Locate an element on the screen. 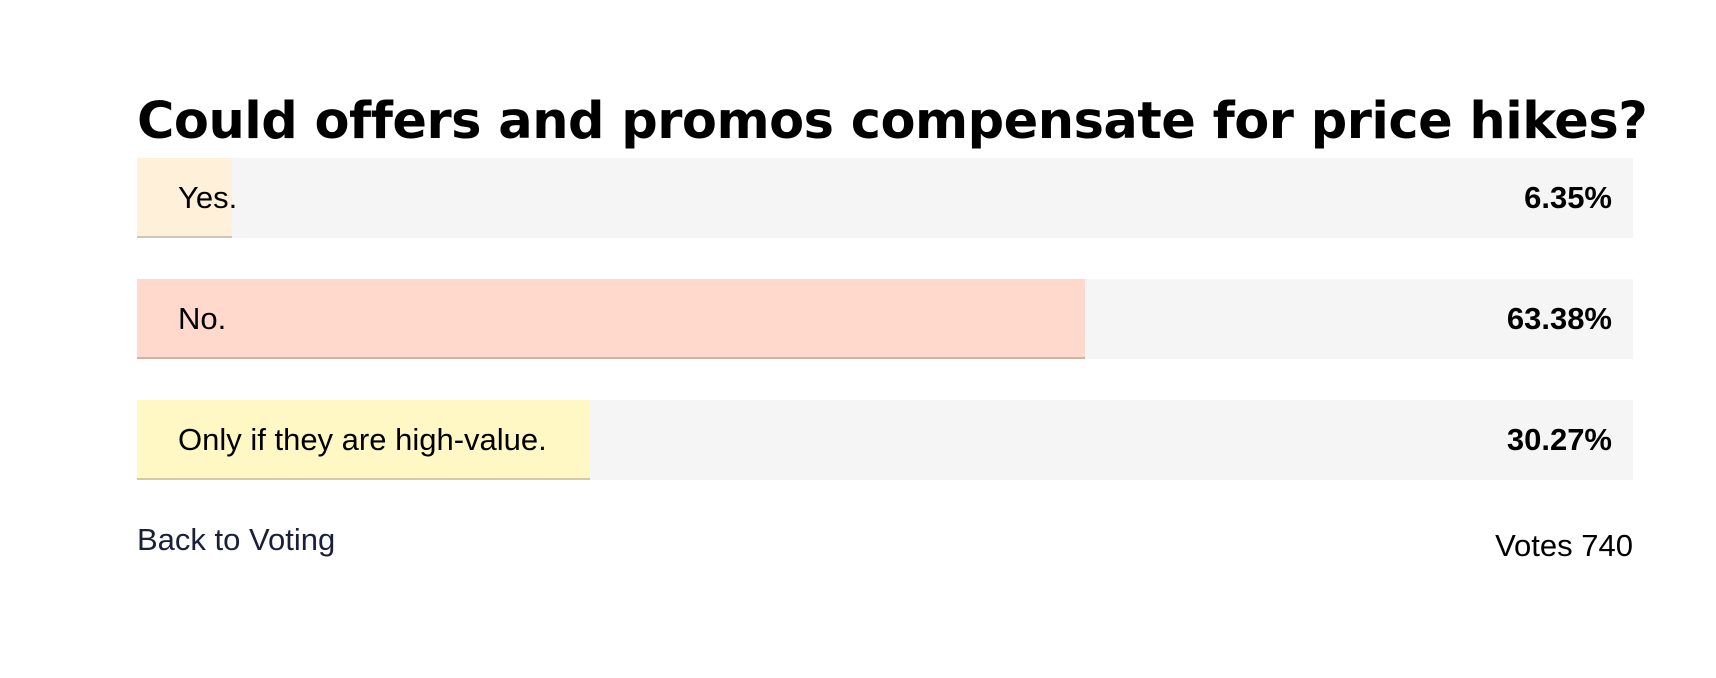 This screenshot has height=678, width=1716. poll-option-no: No. 63.38% is located at coordinates (885, 319).